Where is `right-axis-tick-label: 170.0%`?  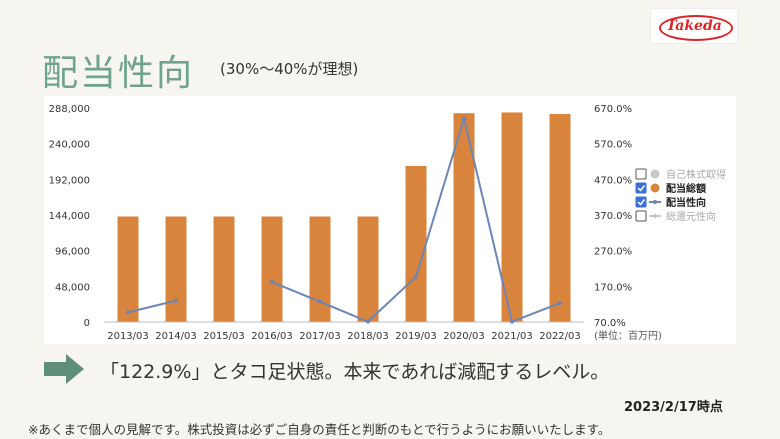
right-axis-tick-label: 170.0% is located at coordinates (613, 287).